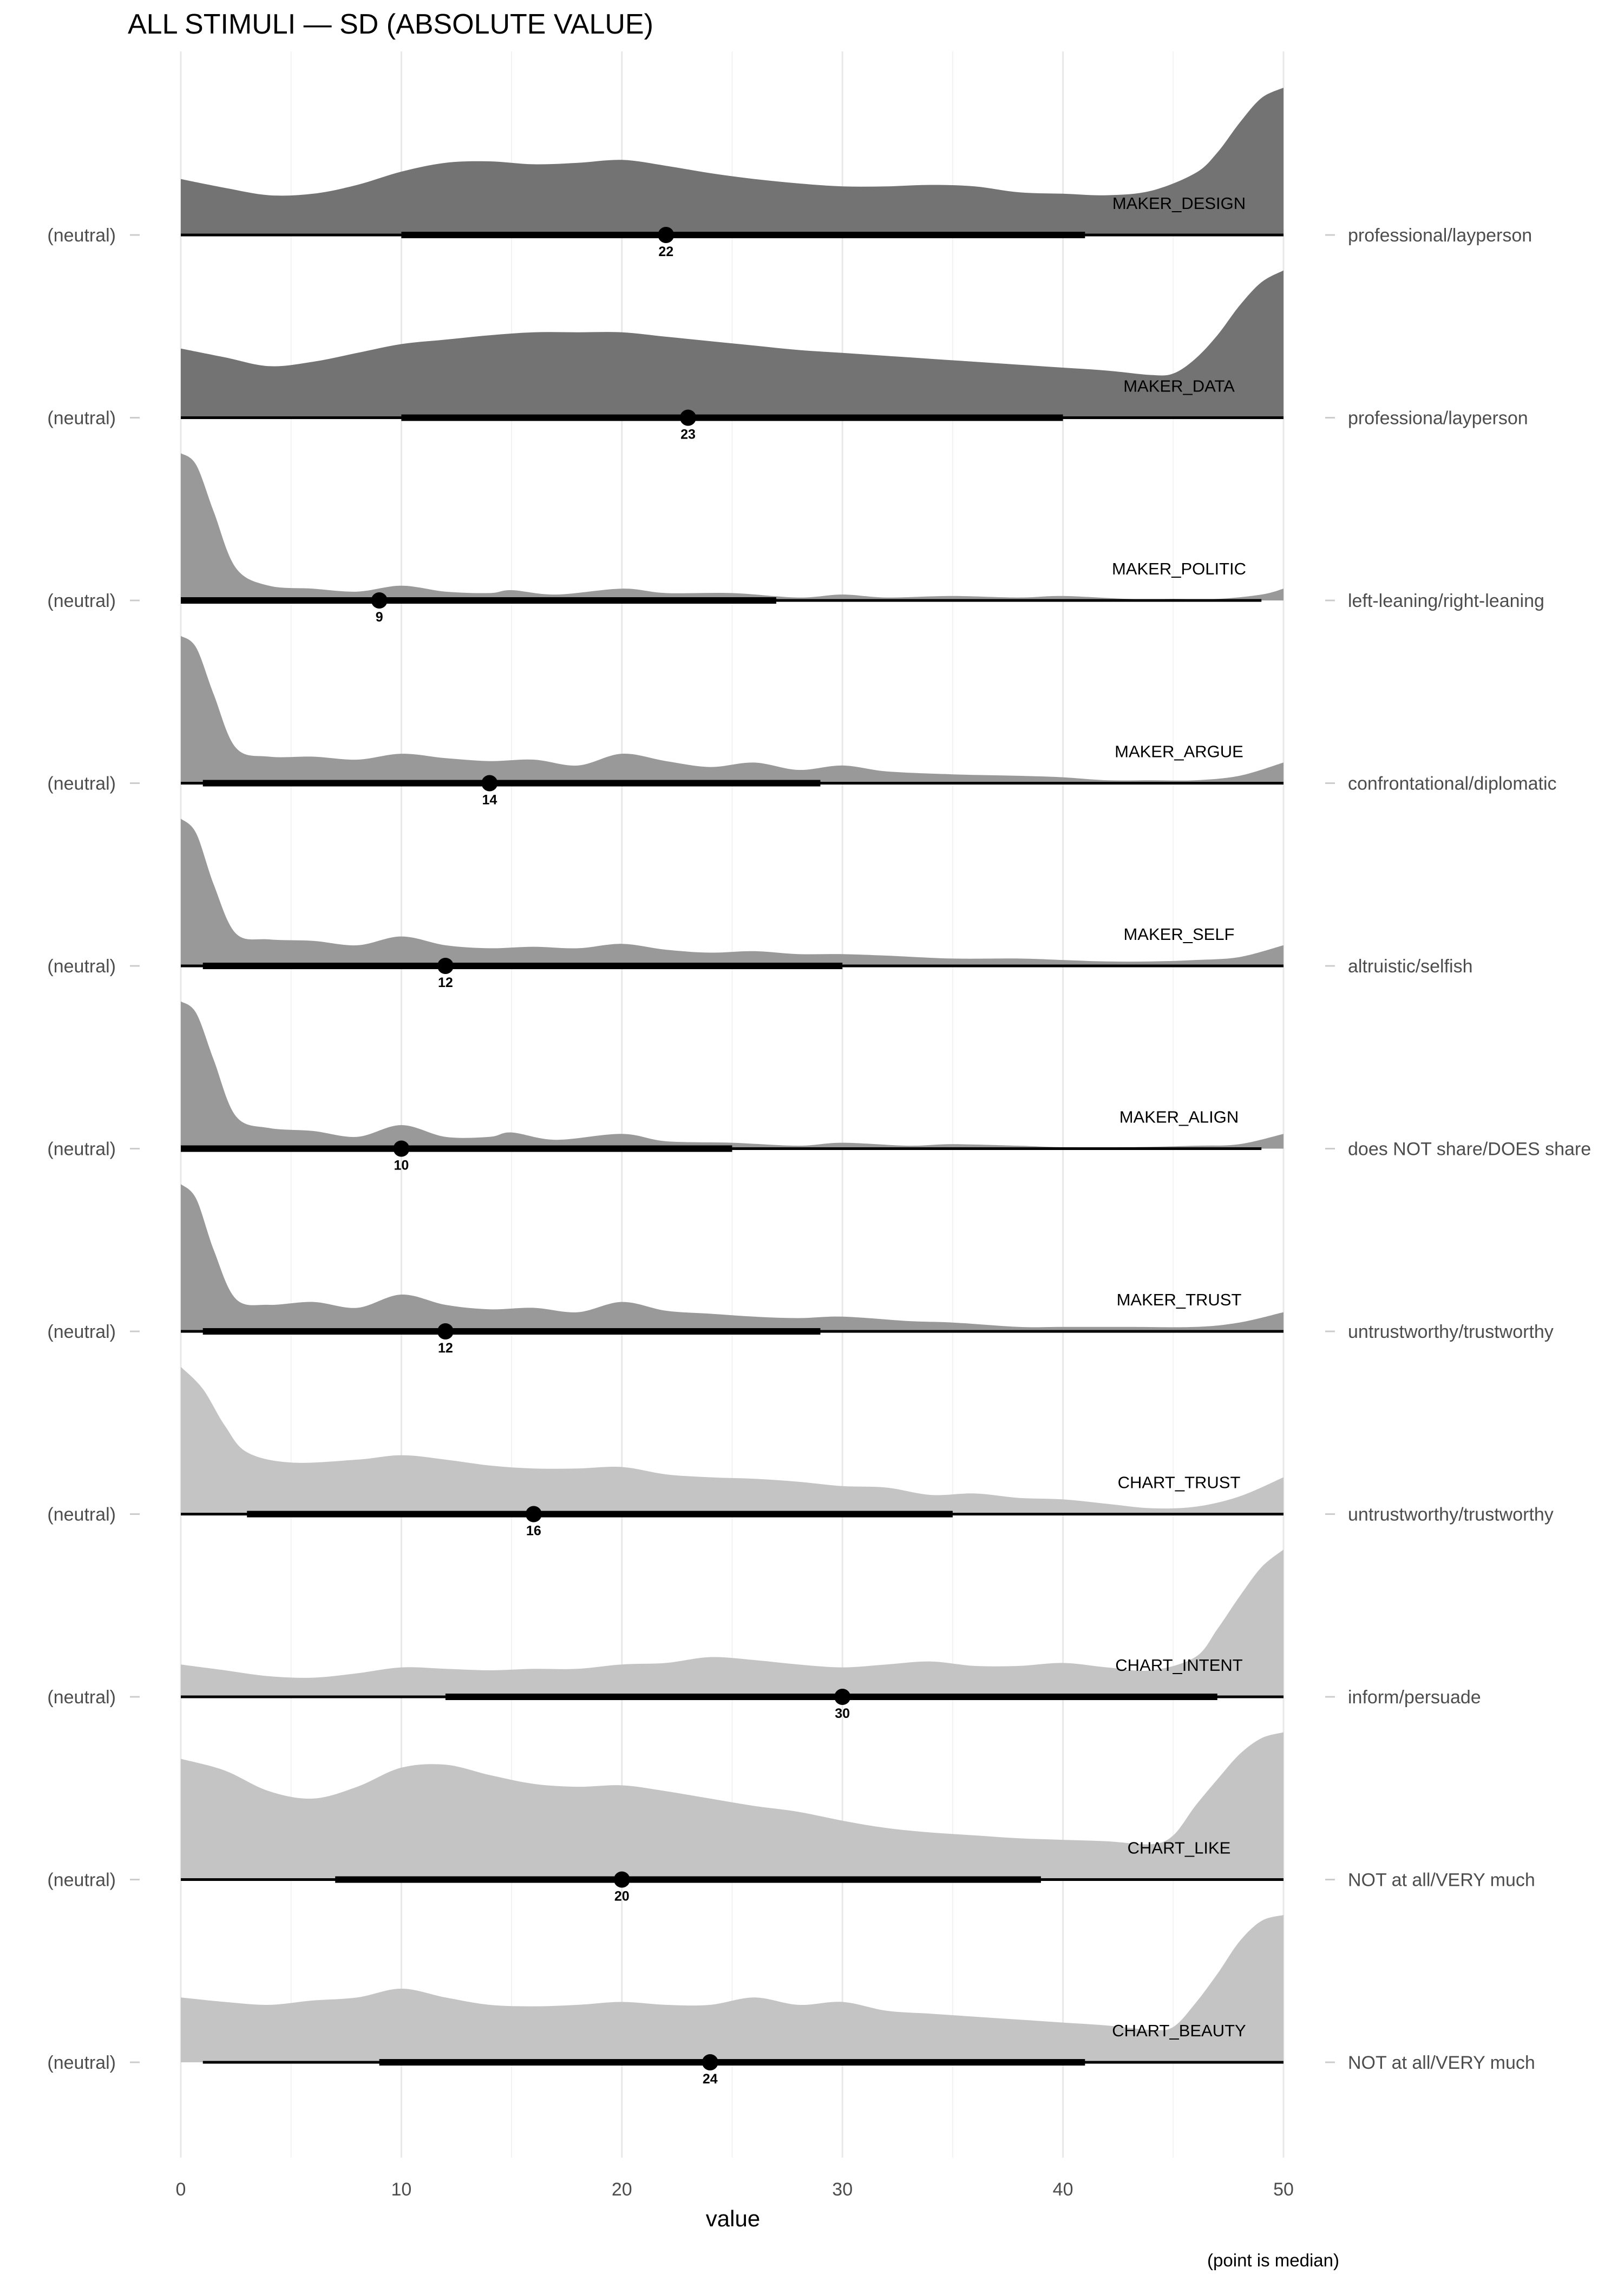 This screenshot has width=1624, height=2274. I want to click on right-axis-label: left-leaning/right-leaning, so click(1446, 601).